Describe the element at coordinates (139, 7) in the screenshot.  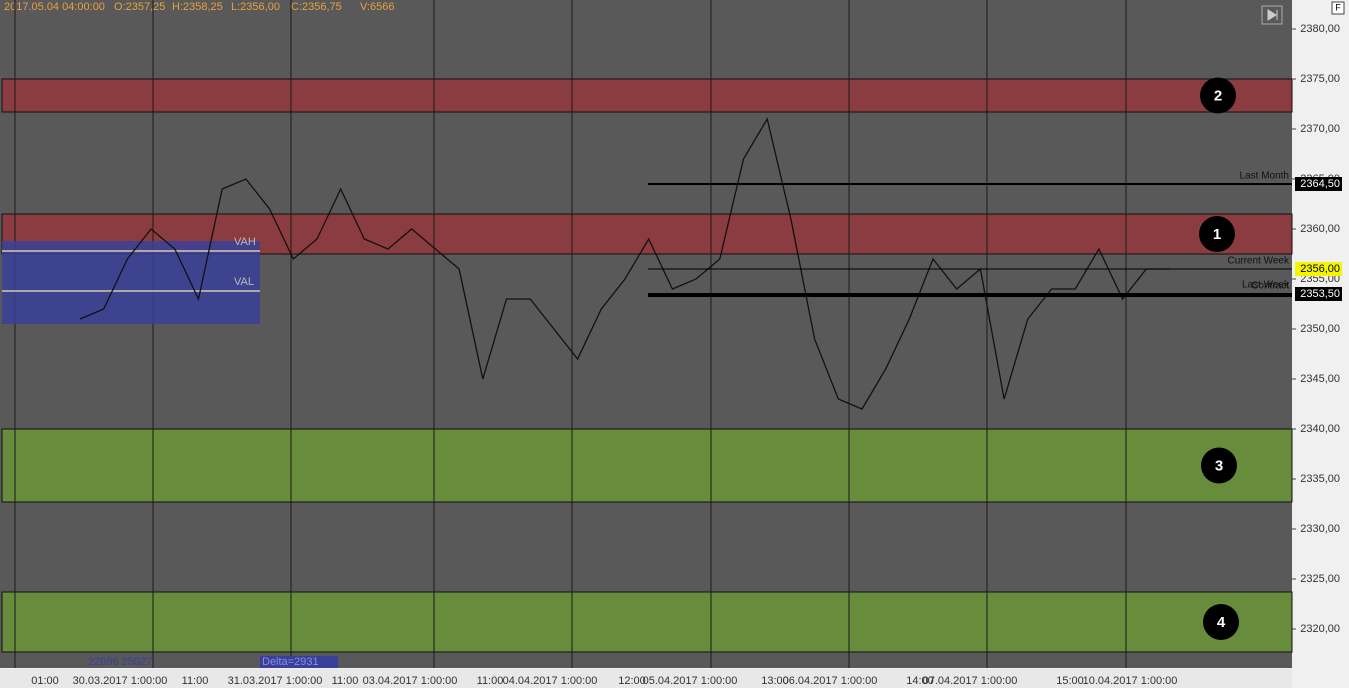
I see `header-open: O:2357,25` at that location.